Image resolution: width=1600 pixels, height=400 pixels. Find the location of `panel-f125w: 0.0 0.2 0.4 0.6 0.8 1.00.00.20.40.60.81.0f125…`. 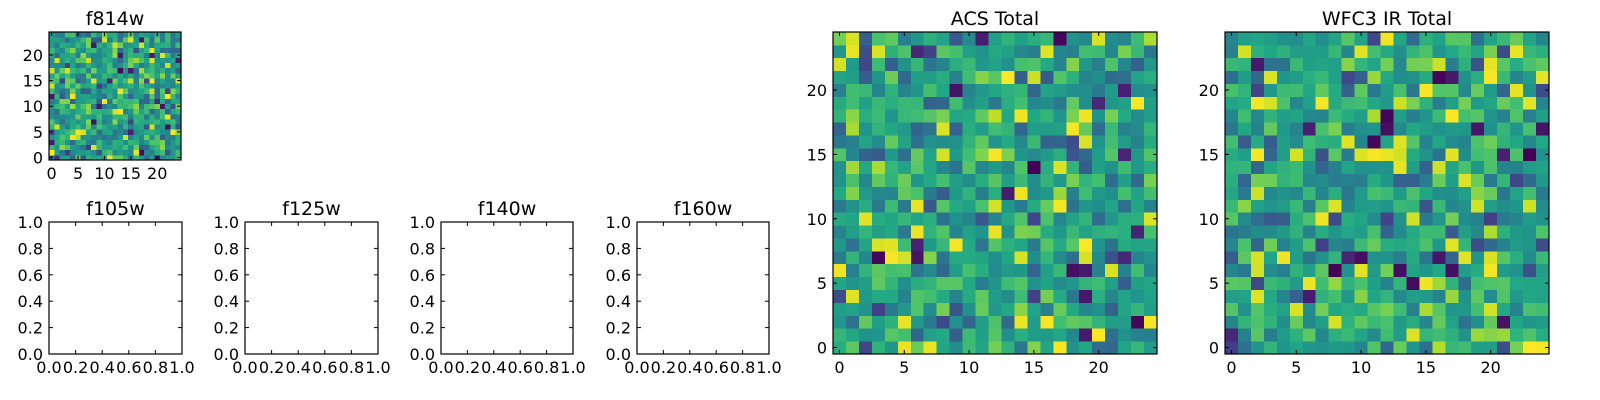

panel-f125w: 0.0 0.2 0.4 0.6 0.8 1.00.00.20.40.60.81.0f125… is located at coordinates (302, 287).